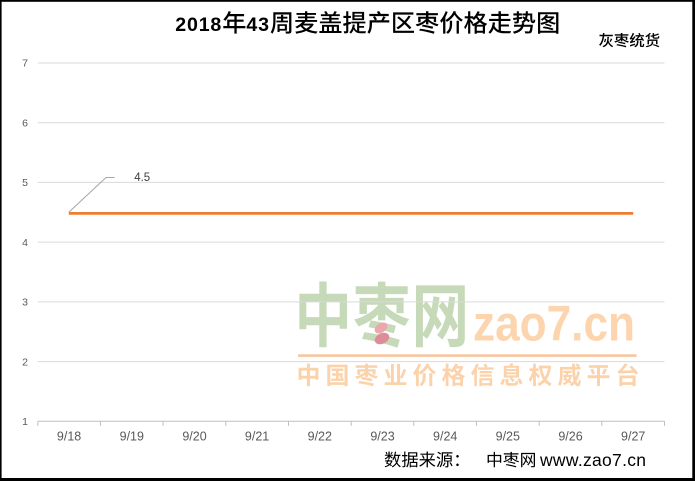  I want to click on svg-text: 6, so click(25, 123).